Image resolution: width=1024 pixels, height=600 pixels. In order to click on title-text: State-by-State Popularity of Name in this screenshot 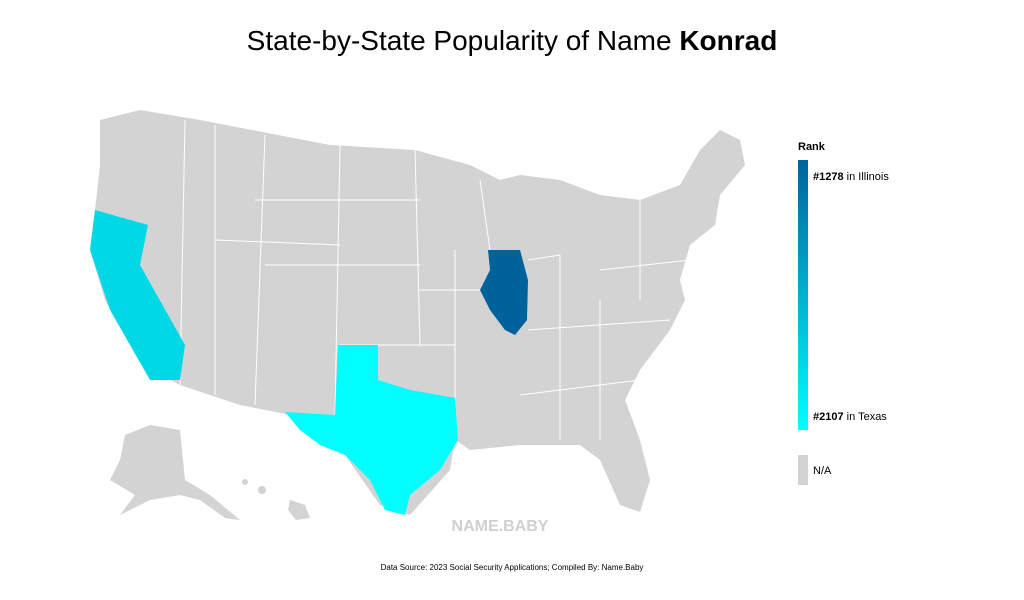, I will do `click(459, 40)`.